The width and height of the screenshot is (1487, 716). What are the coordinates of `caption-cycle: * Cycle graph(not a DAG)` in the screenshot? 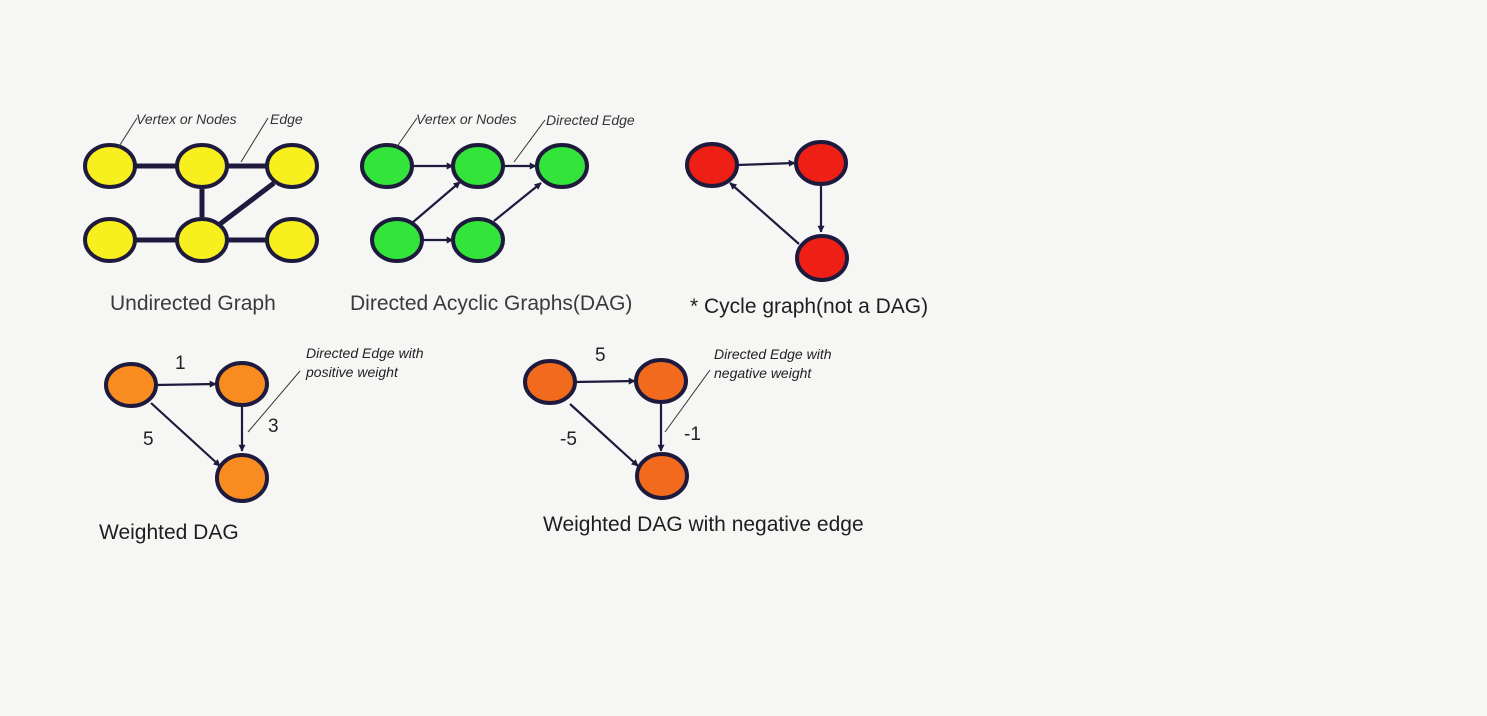 It's located at (809, 306).